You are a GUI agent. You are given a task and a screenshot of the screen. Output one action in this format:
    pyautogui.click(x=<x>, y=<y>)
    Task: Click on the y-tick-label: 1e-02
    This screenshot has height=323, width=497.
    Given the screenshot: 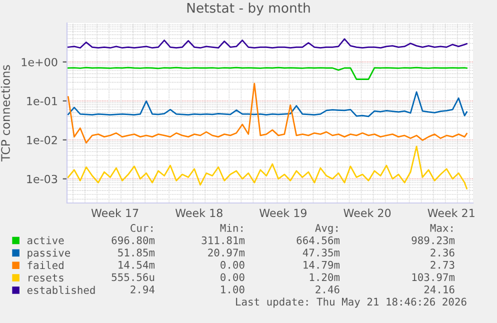 What is the action you would take?
    pyautogui.click(x=42, y=140)
    